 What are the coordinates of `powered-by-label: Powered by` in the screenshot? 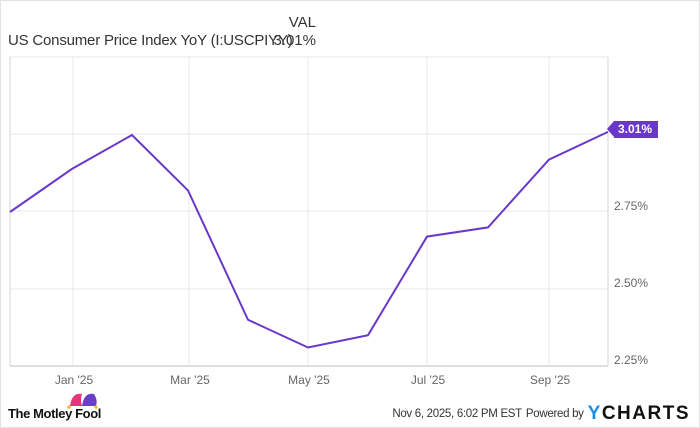 It's located at (554, 414).